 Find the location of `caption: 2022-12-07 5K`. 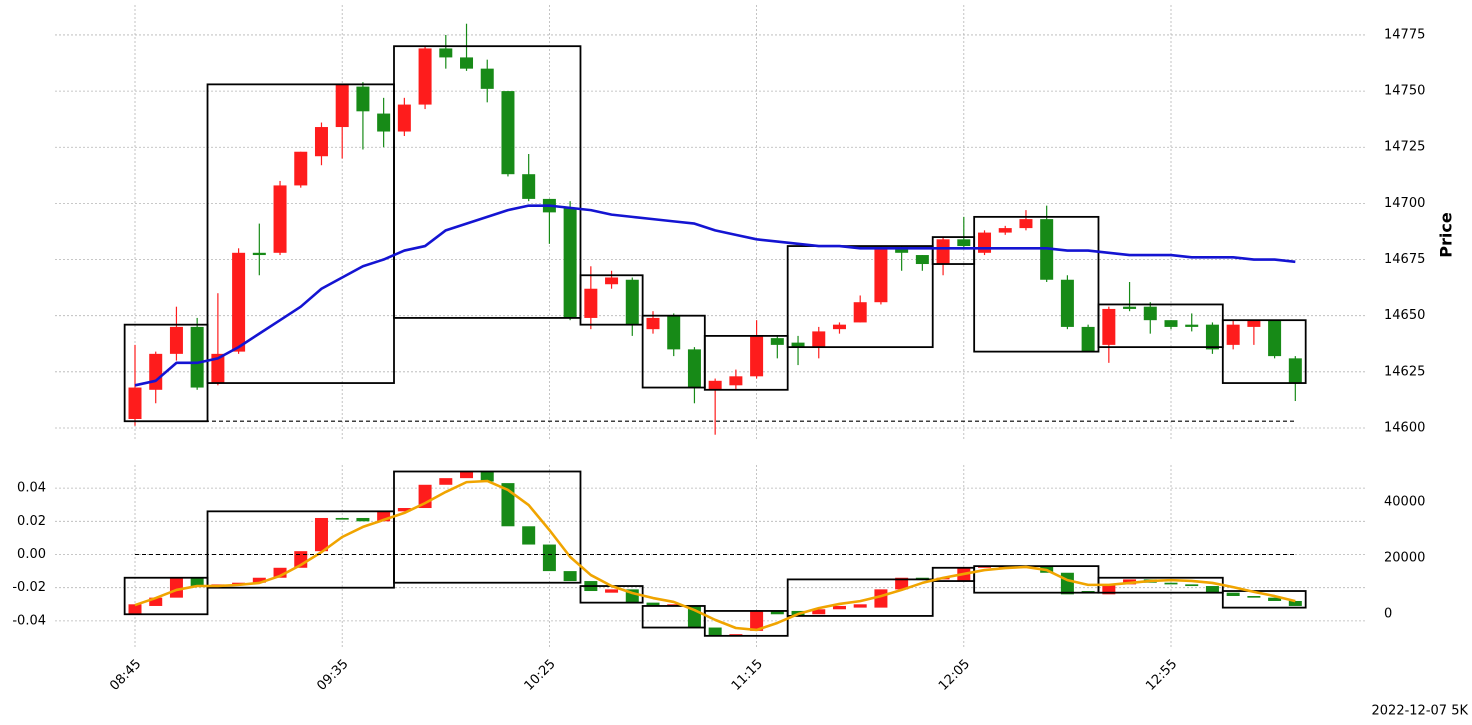

caption: 2022-12-07 5K is located at coordinates (1420, 711).